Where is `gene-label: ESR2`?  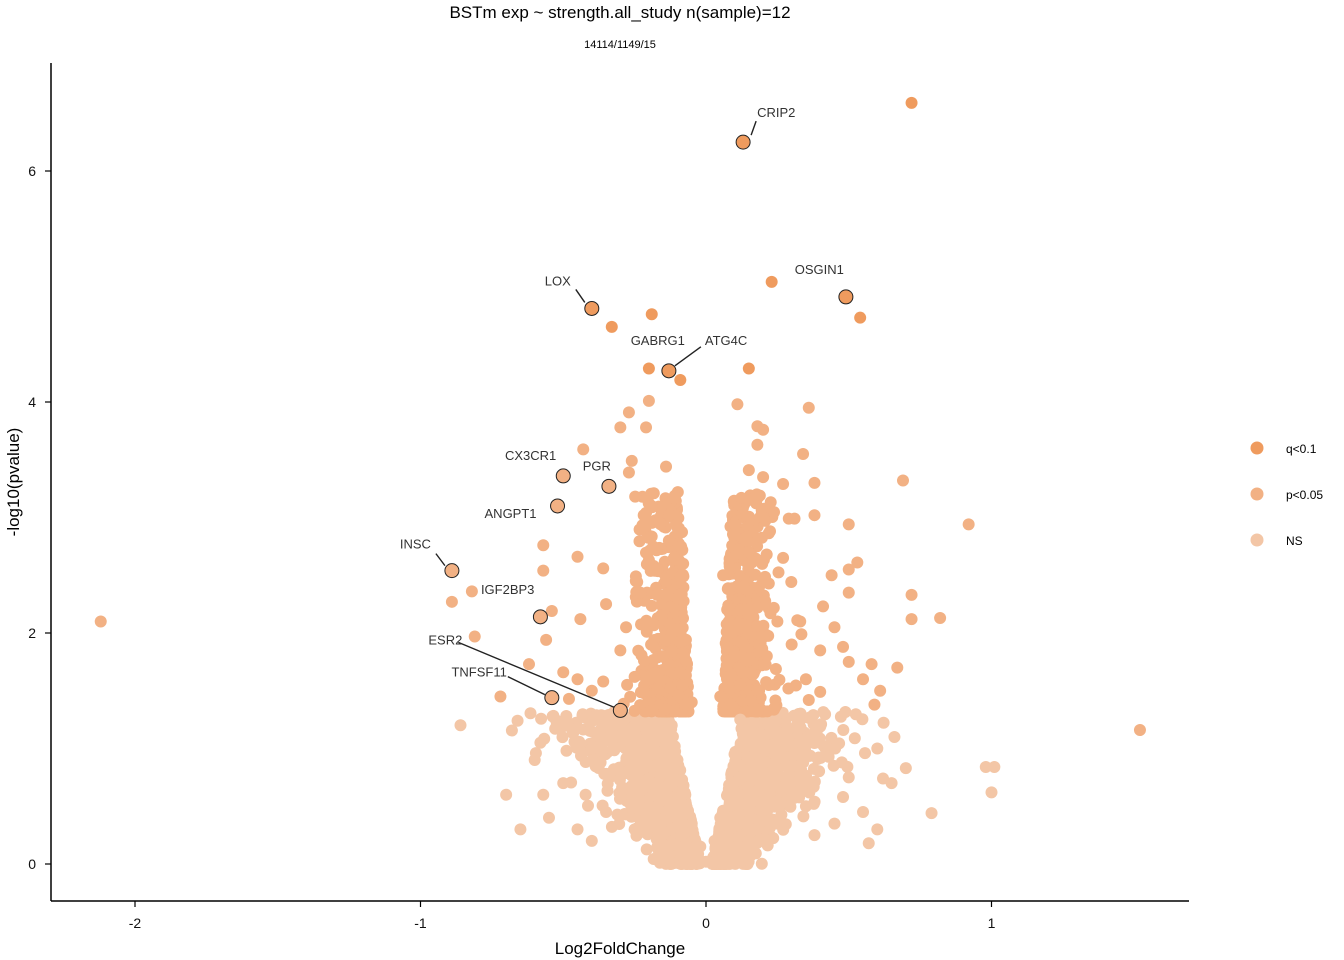
gene-label: ESR2 is located at coordinates (445, 639).